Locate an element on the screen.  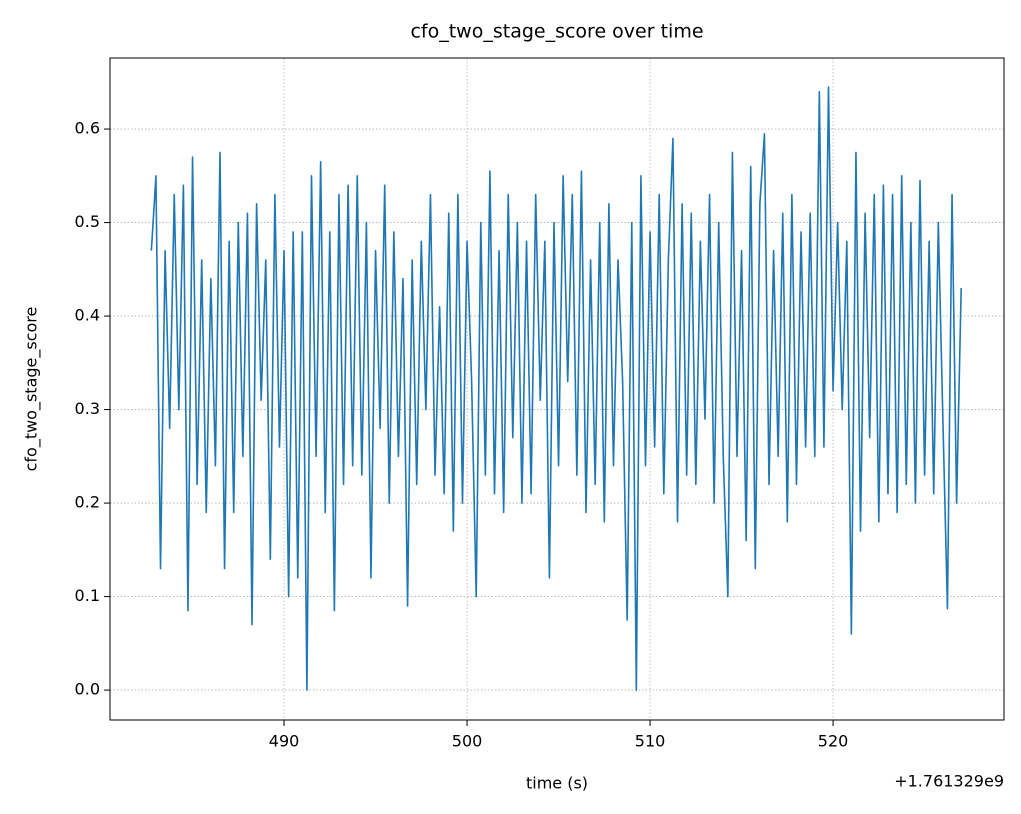
x-offset-label: +1.761329e9 is located at coordinates (949, 781).